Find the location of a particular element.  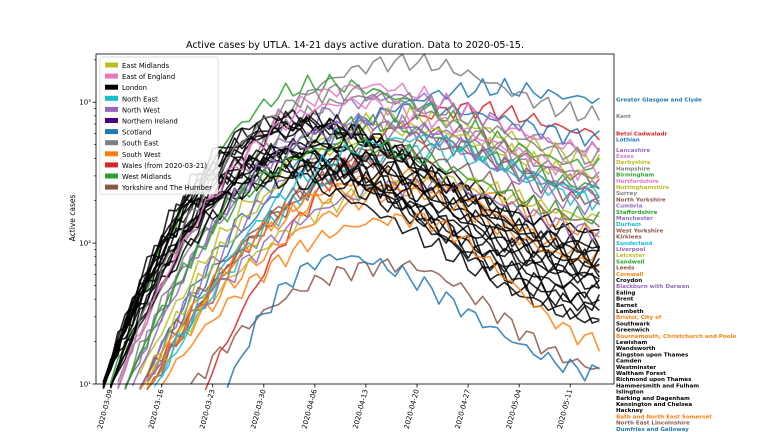

legend-entry: East of England is located at coordinates (148, 77).